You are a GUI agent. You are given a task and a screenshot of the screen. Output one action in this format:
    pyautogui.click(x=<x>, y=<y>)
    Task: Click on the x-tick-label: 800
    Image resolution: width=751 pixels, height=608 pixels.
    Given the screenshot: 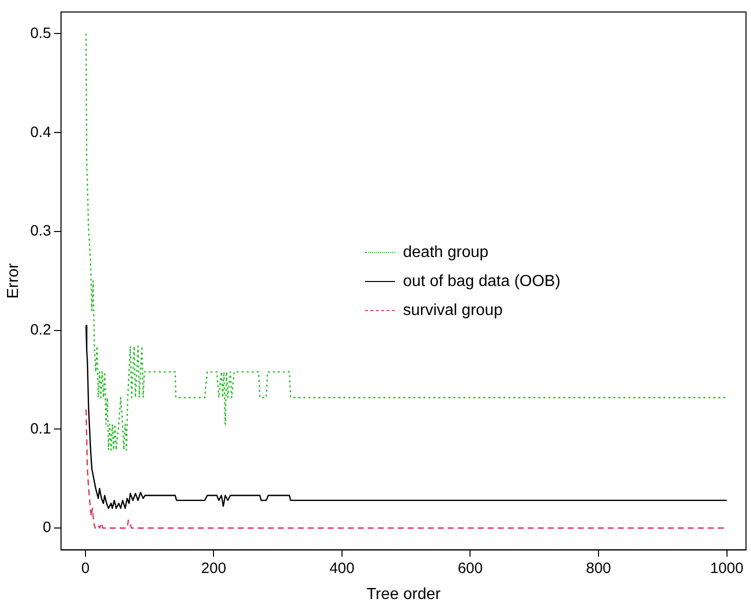 What is the action you would take?
    pyautogui.click(x=599, y=568)
    